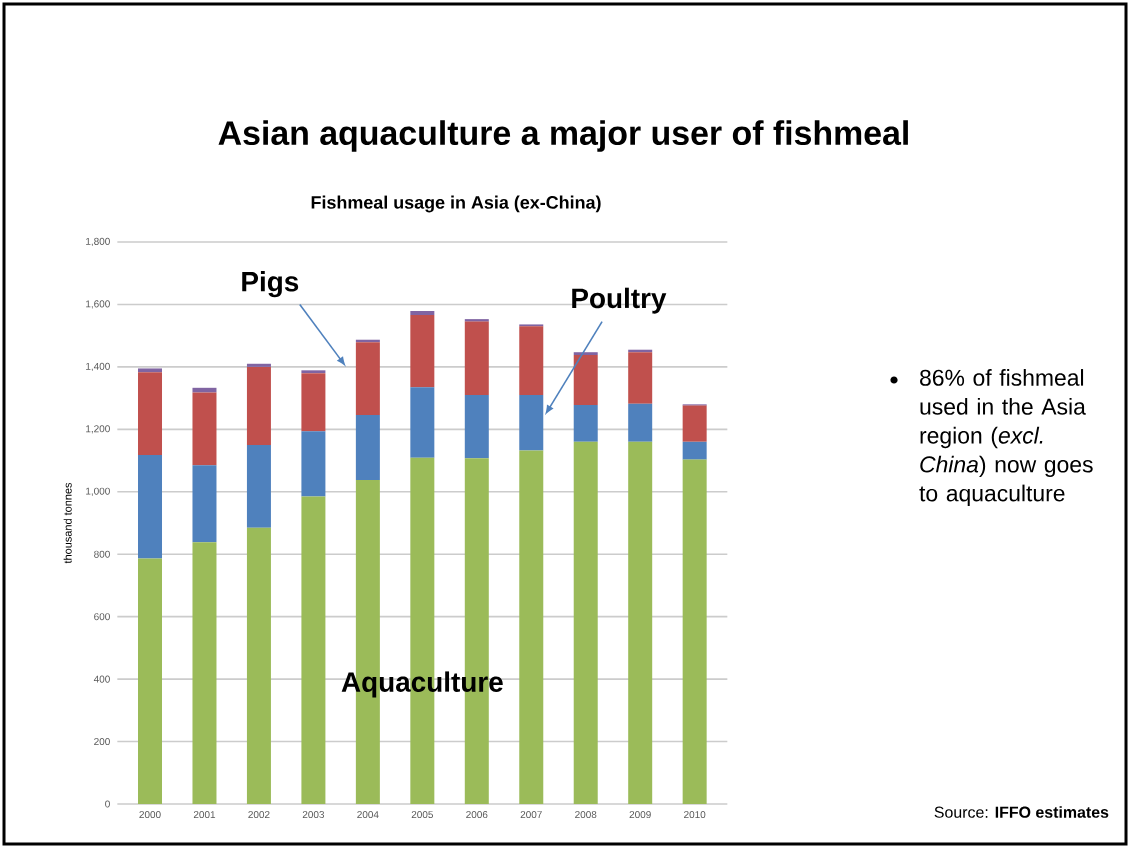  What do you see at coordinates (1006, 437) in the screenshot?
I see `text: 86% of fishmeal used in the Asia region (excl. China) now goes to aquaculture` at bounding box center [1006, 437].